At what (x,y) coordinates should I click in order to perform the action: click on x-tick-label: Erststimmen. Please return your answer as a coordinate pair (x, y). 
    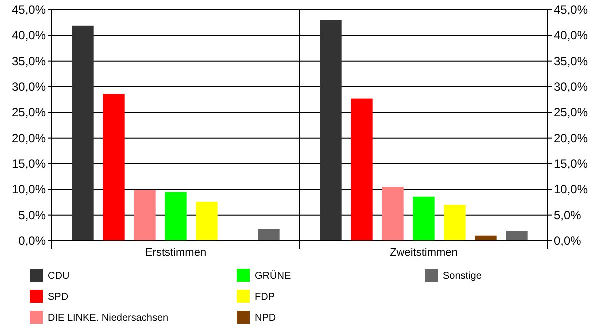
    Looking at the image, I should click on (176, 253).